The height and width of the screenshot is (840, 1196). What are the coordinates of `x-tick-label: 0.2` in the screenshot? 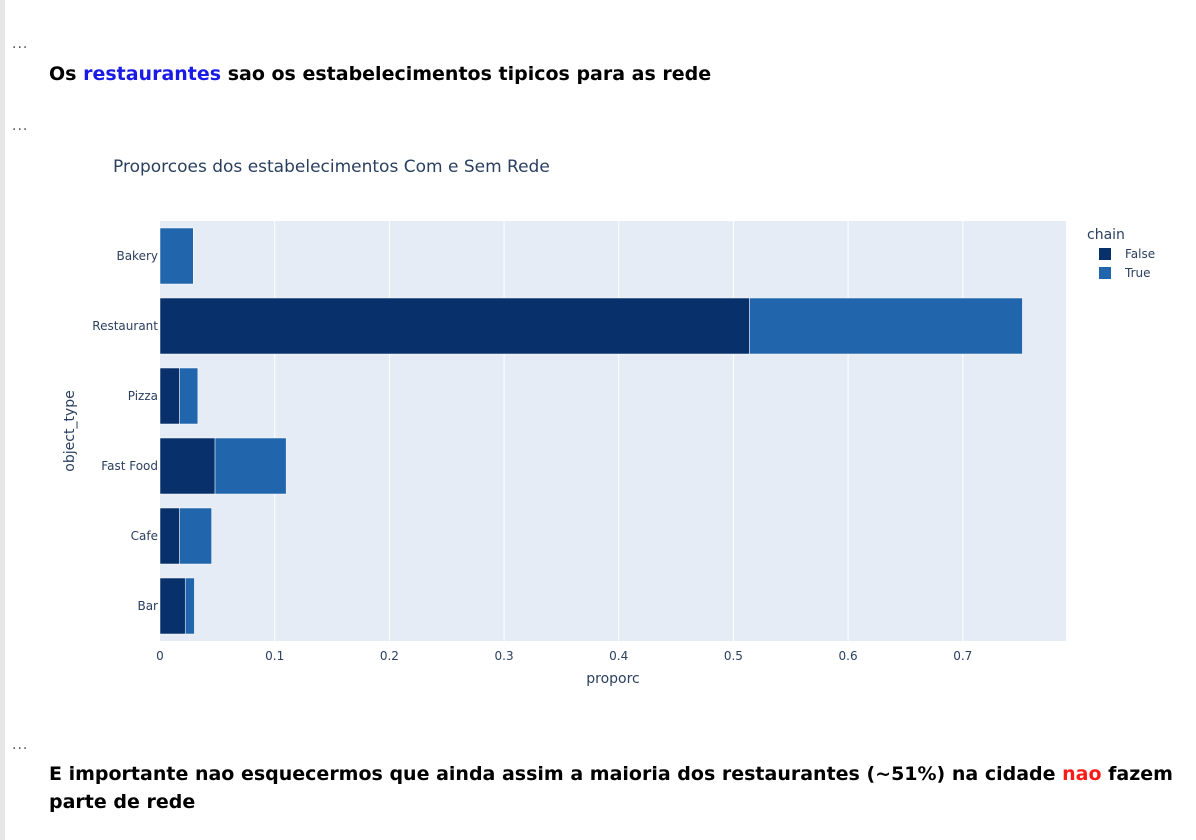 It's located at (389, 656).